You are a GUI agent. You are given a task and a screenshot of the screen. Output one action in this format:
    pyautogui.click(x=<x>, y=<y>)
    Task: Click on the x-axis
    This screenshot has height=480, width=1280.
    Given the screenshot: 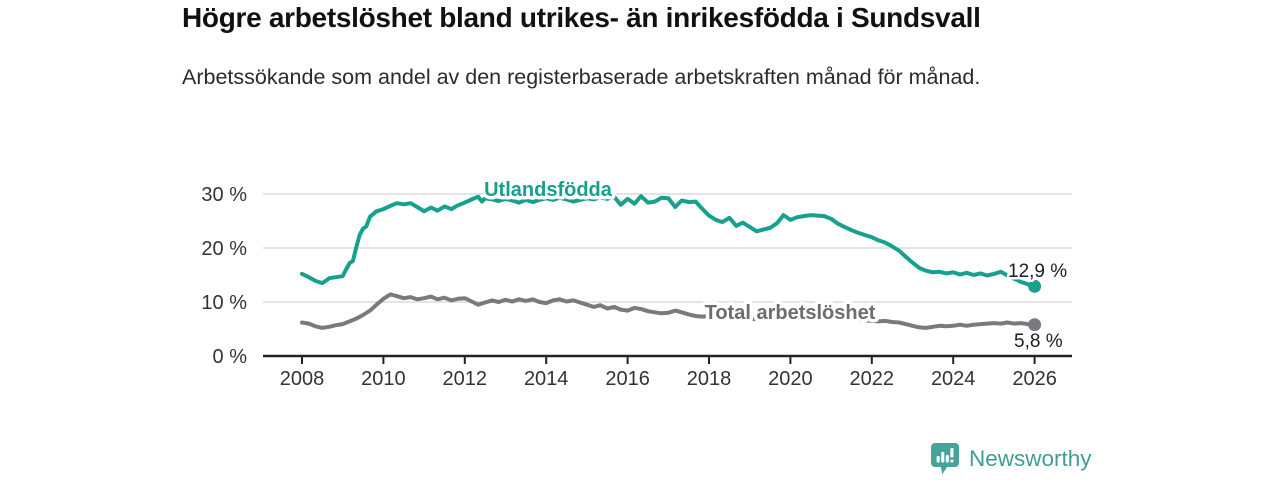 What is the action you would take?
    pyautogui.click(x=667, y=359)
    